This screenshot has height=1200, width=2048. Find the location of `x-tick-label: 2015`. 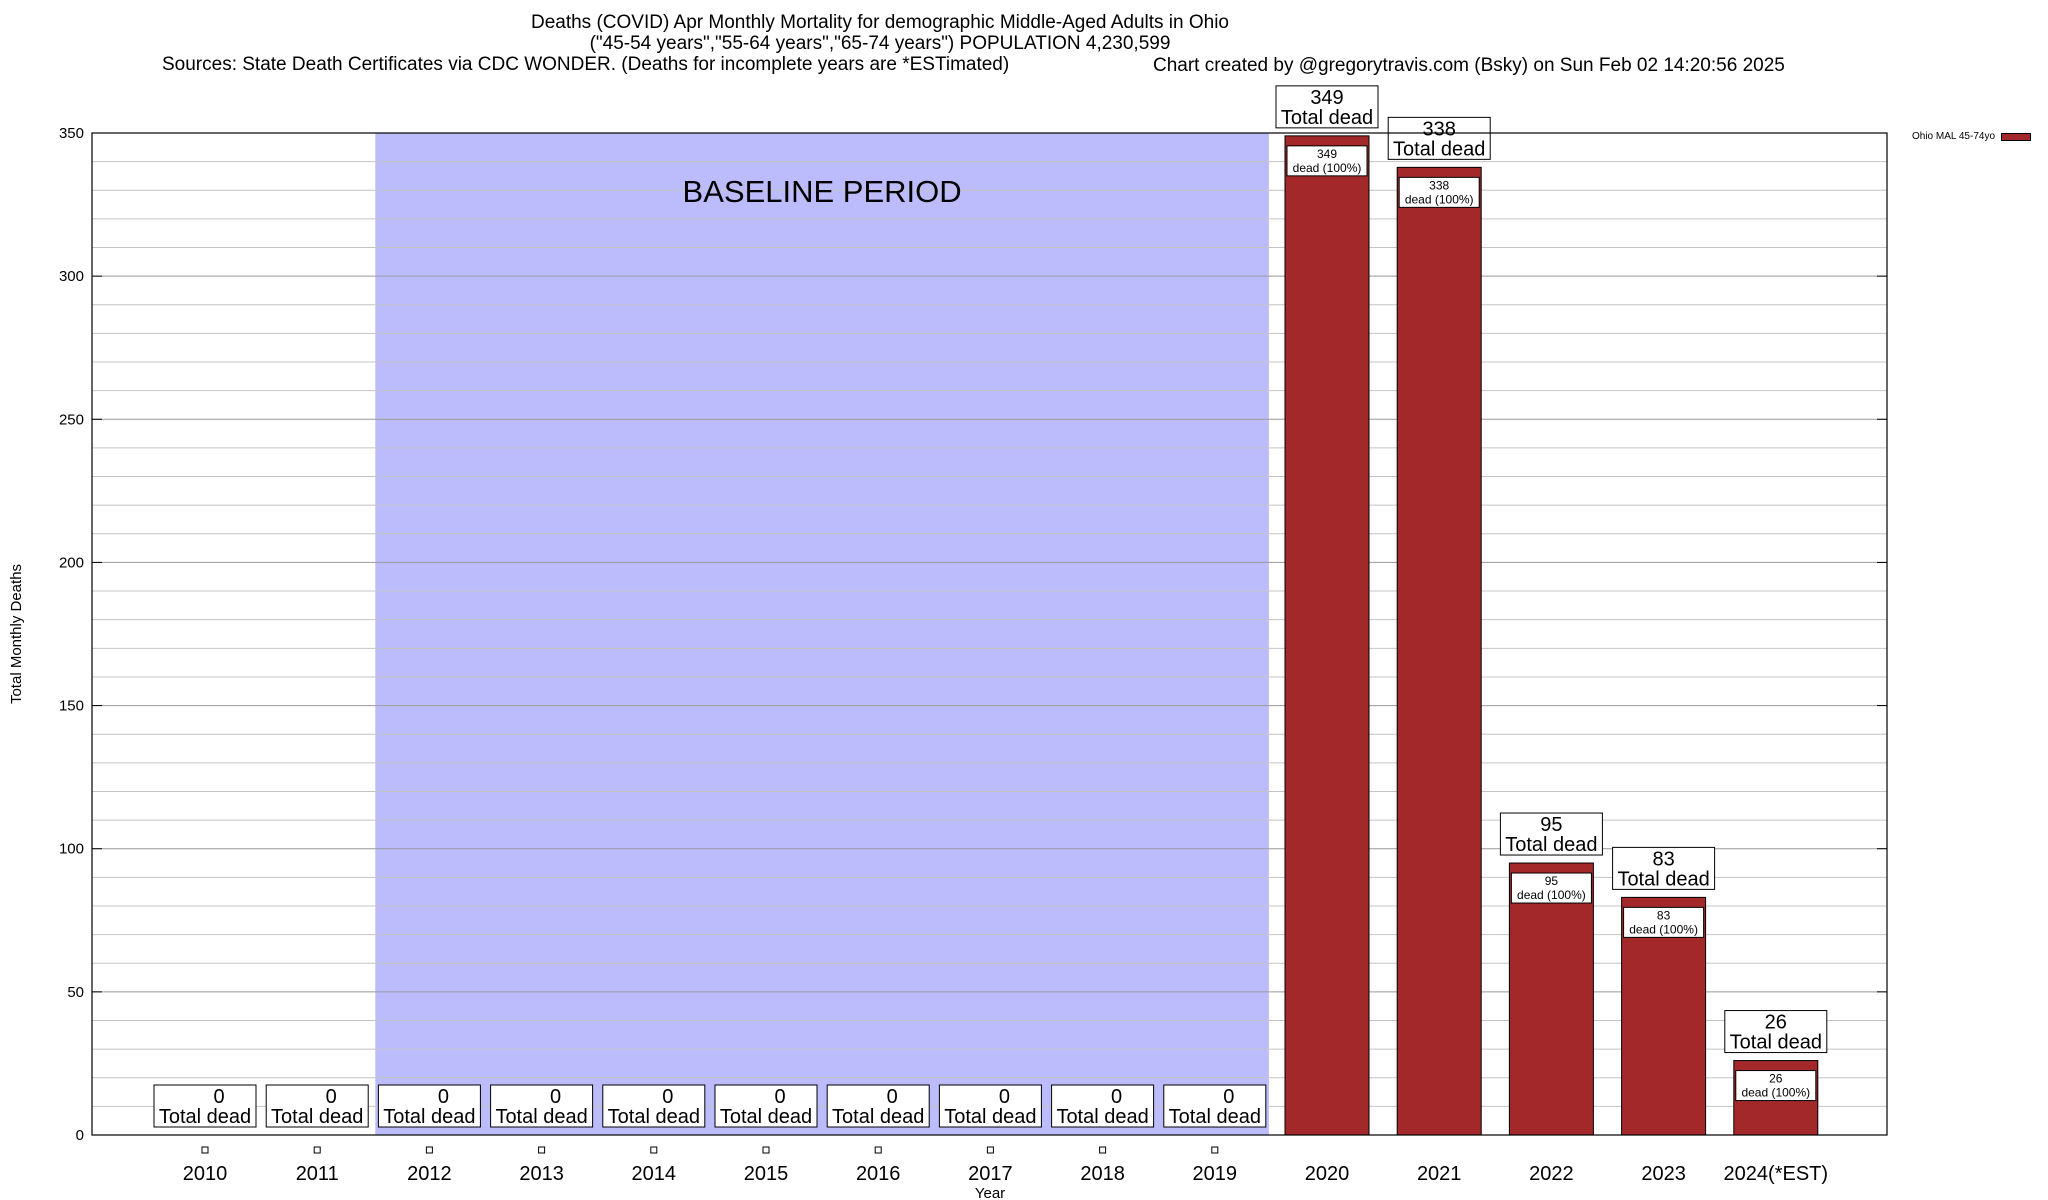

x-tick-label: 2015 is located at coordinates (766, 1174).